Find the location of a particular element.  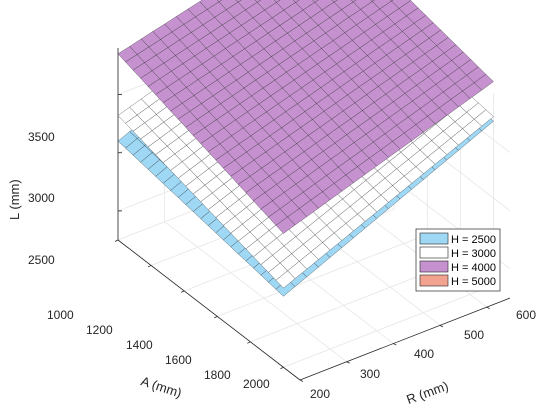

legend-label: H = 2500 is located at coordinates (473, 240).